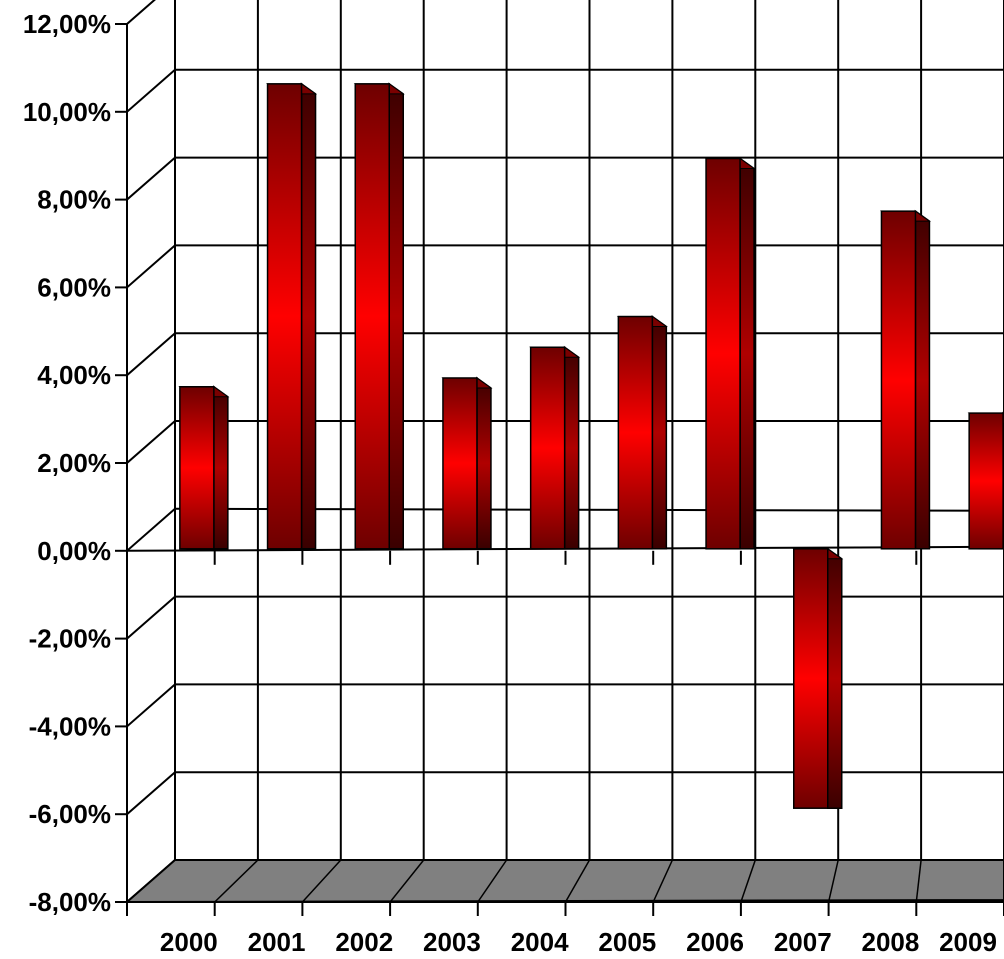 This screenshot has height=959, width=1004. What do you see at coordinates (74, 551) in the screenshot?
I see `y-tick-label: 0,00%` at bounding box center [74, 551].